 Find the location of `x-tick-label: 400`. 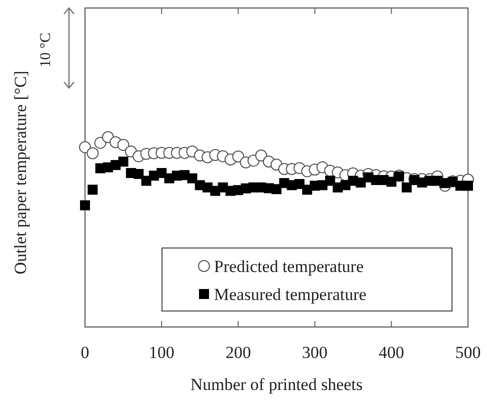

x-tick-label: 400 is located at coordinates (391, 352).